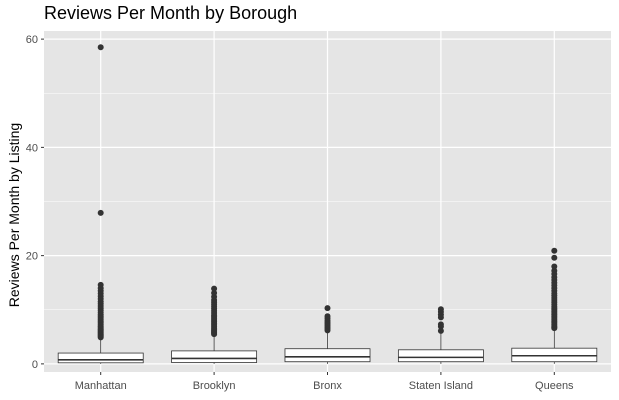  What do you see at coordinates (32, 148) in the screenshot?
I see `y-tick-label: 40` at bounding box center [32, 148].